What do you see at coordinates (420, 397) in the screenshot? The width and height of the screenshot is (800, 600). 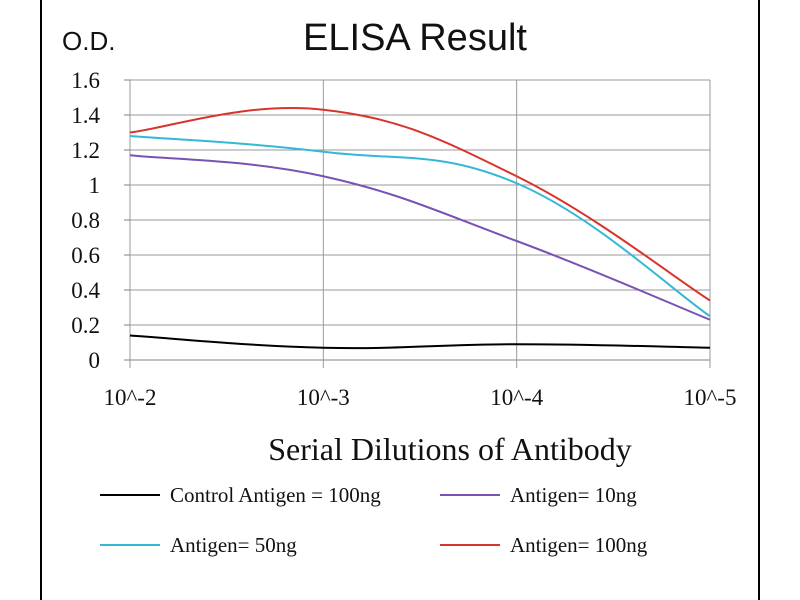 I see `x-tick-labels: 10^-2 10^-3 10^-4 10^-5` at bounding box center [420, 397].